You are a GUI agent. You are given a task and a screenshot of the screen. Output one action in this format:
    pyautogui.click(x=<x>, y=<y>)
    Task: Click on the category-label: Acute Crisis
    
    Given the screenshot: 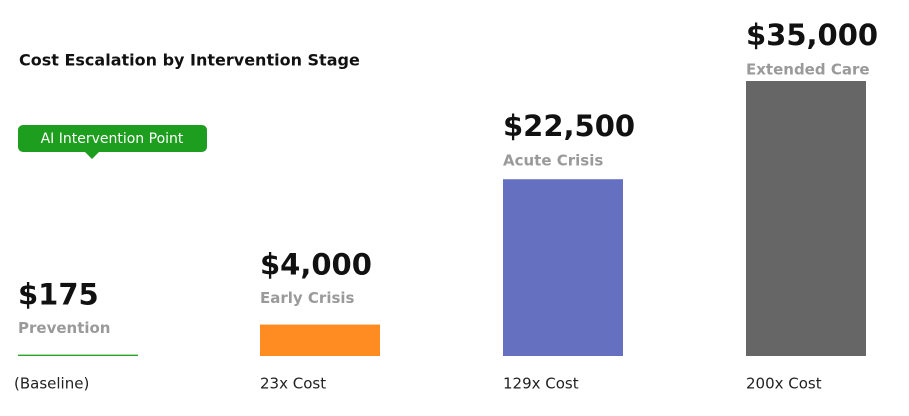 What is the action you would take?
    pyautogui.click(x=553, y=161)
    